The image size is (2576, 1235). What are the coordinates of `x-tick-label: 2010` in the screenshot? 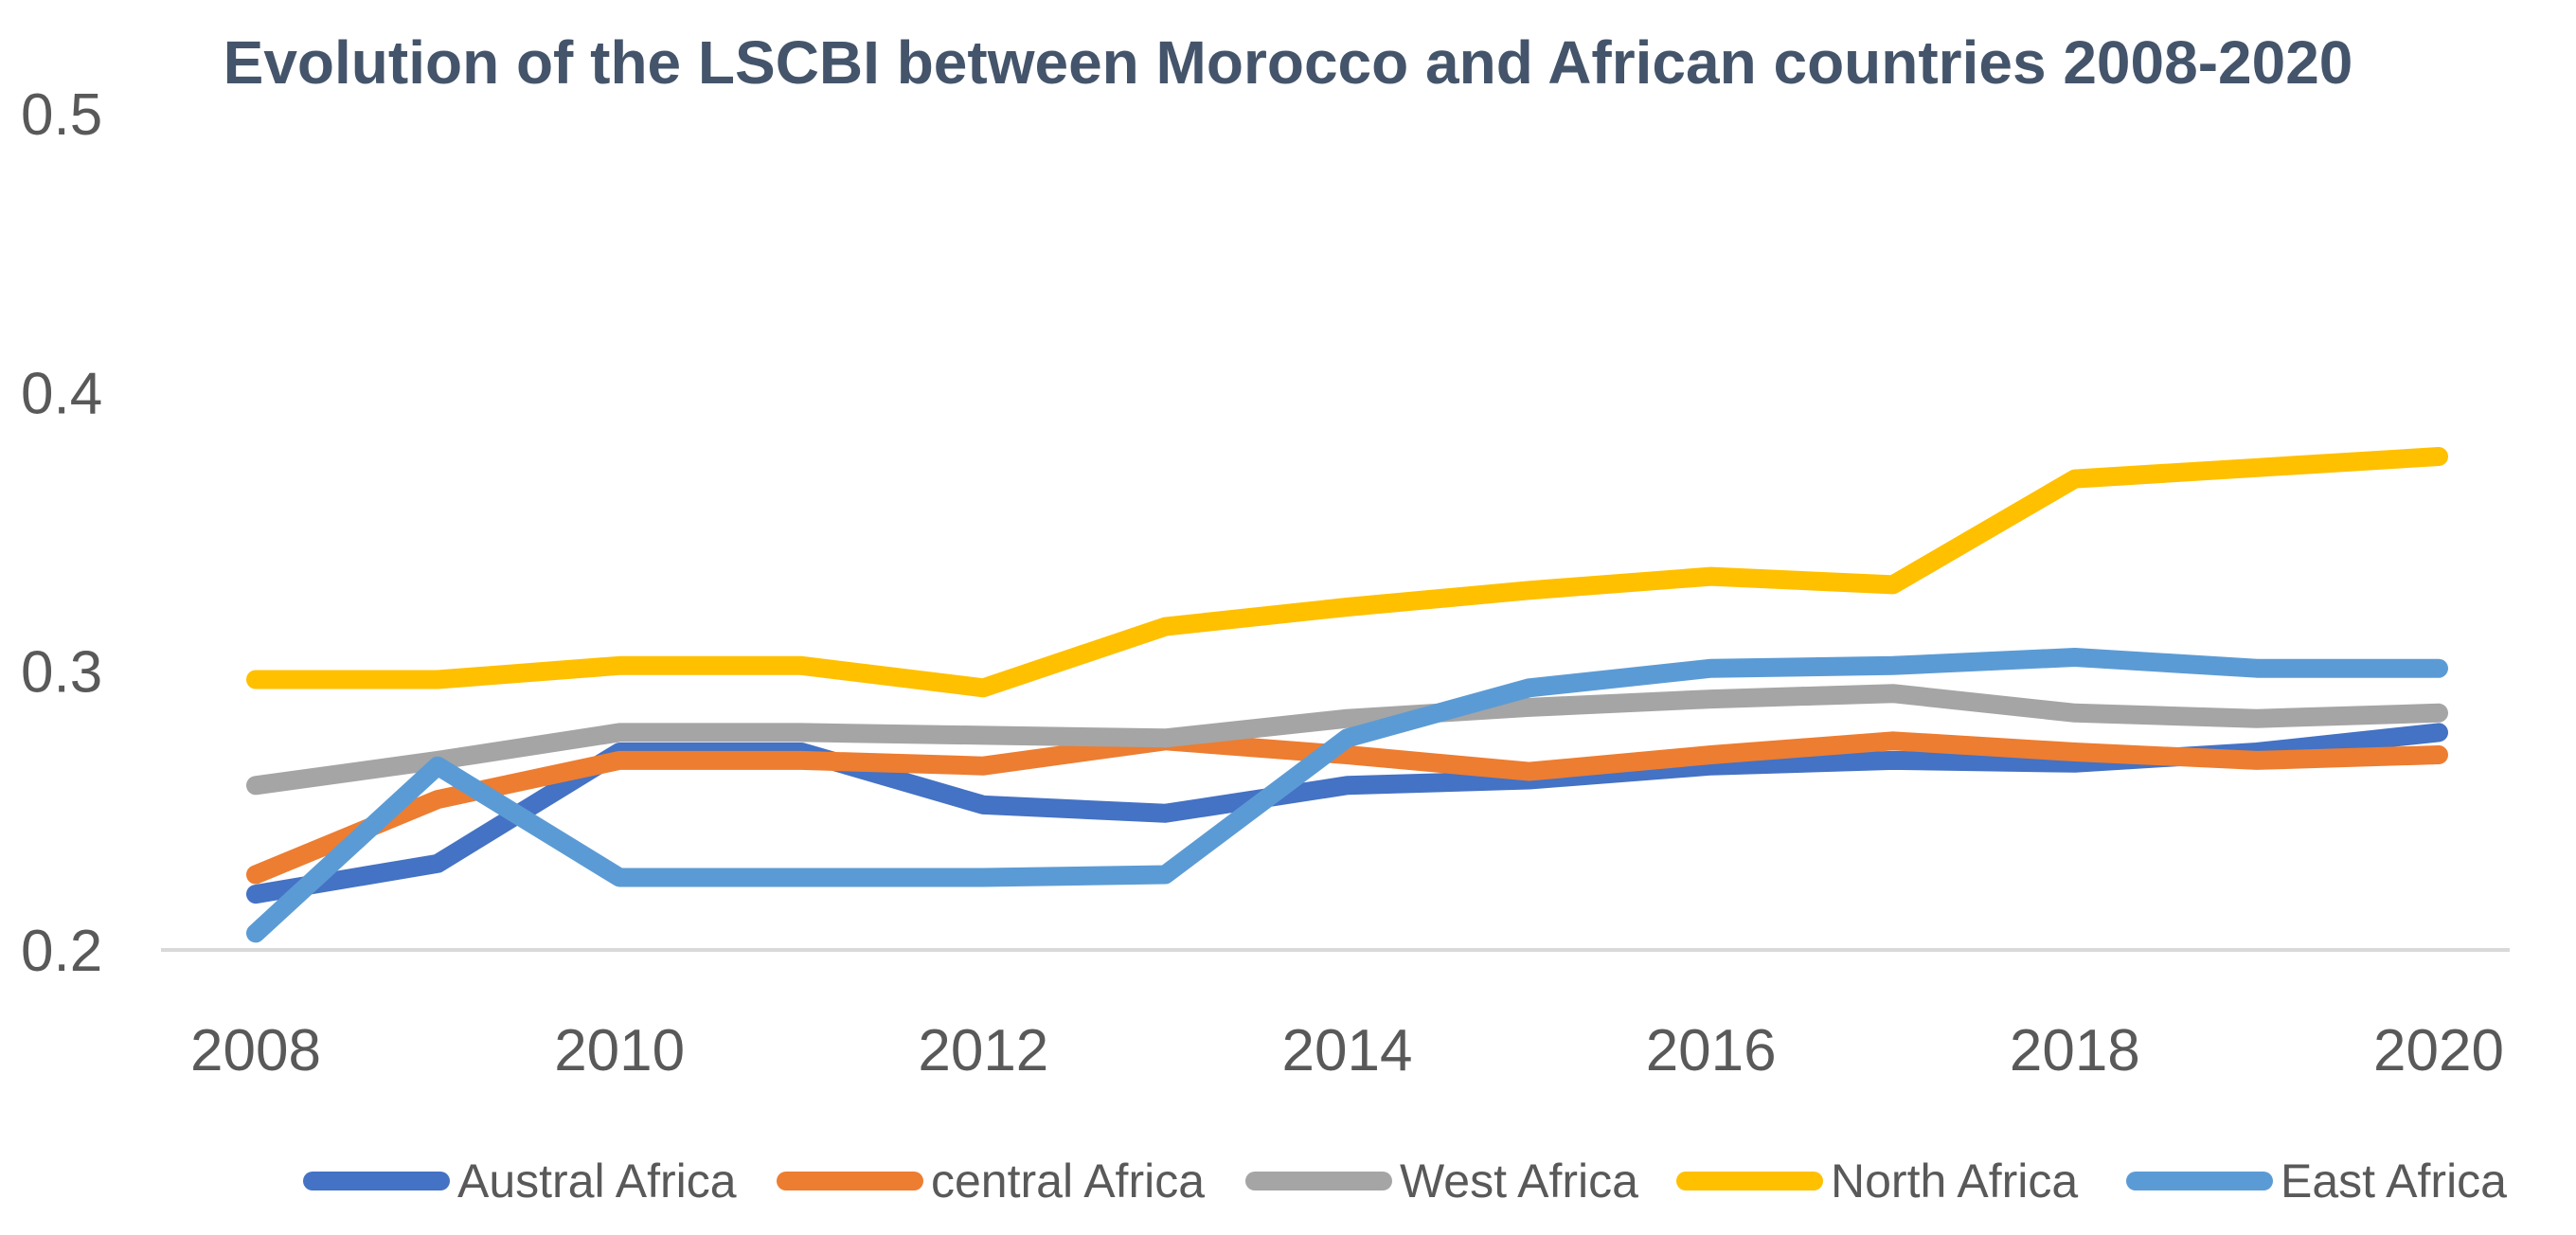 It's located at (619, 1051).